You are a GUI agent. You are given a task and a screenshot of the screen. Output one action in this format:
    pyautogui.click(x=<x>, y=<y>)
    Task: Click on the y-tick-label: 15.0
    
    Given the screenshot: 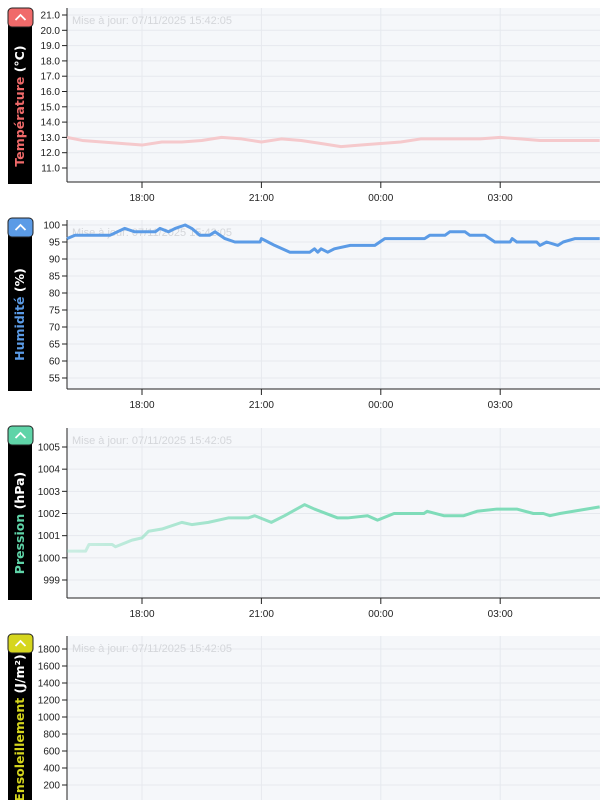 What is the action you would take?
    pyautogui.click(x=51, y=107)
    